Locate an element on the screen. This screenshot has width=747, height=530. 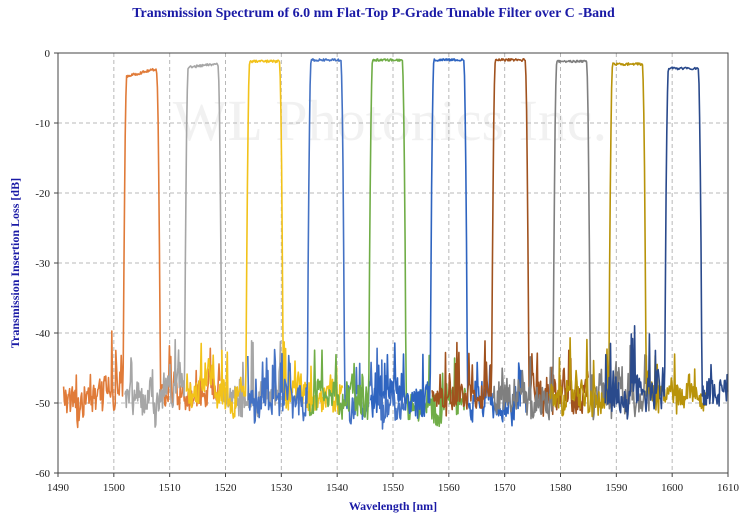
x-tick-label: 1530 is located at coordinates (281, 488).